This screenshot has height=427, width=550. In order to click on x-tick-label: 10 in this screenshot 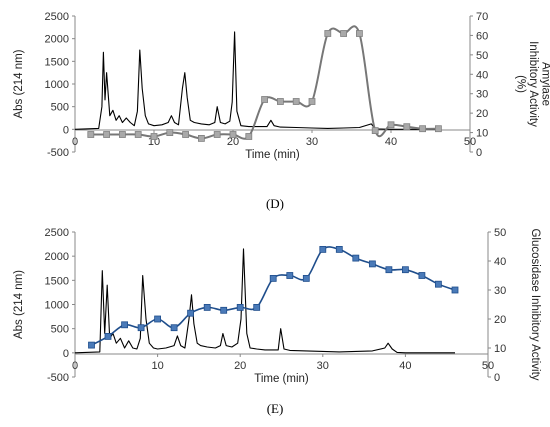, I will do `click(157, 366)`.